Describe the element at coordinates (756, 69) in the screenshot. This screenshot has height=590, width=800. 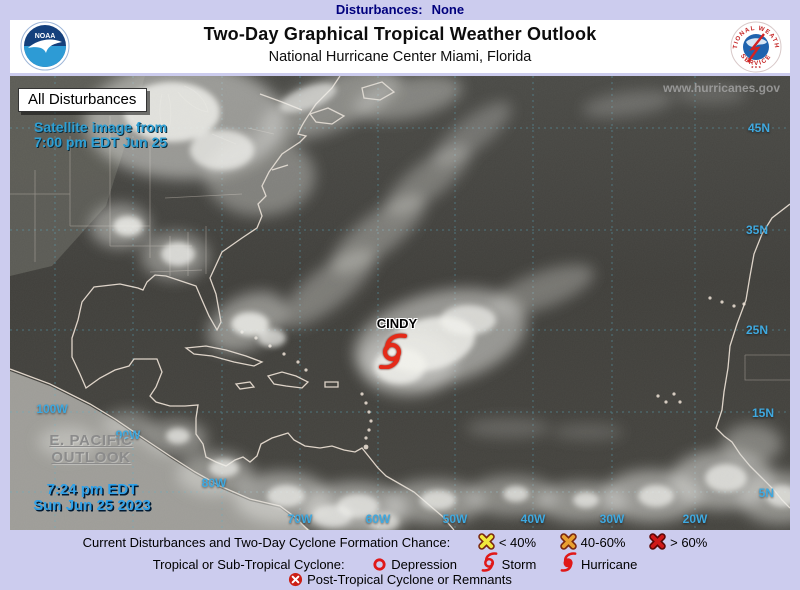
I see `nws-logo-stars: * * *` at that location.